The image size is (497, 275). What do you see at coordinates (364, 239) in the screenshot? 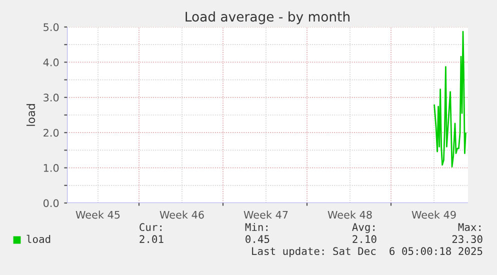
I see `text: 2.10` at bounding box center [364, 239].